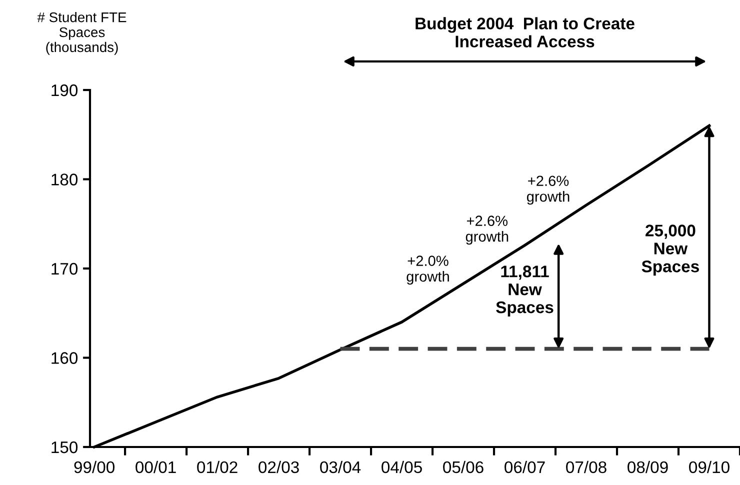  I want to click on annotation: +2.0% growth, so click(427, 270).